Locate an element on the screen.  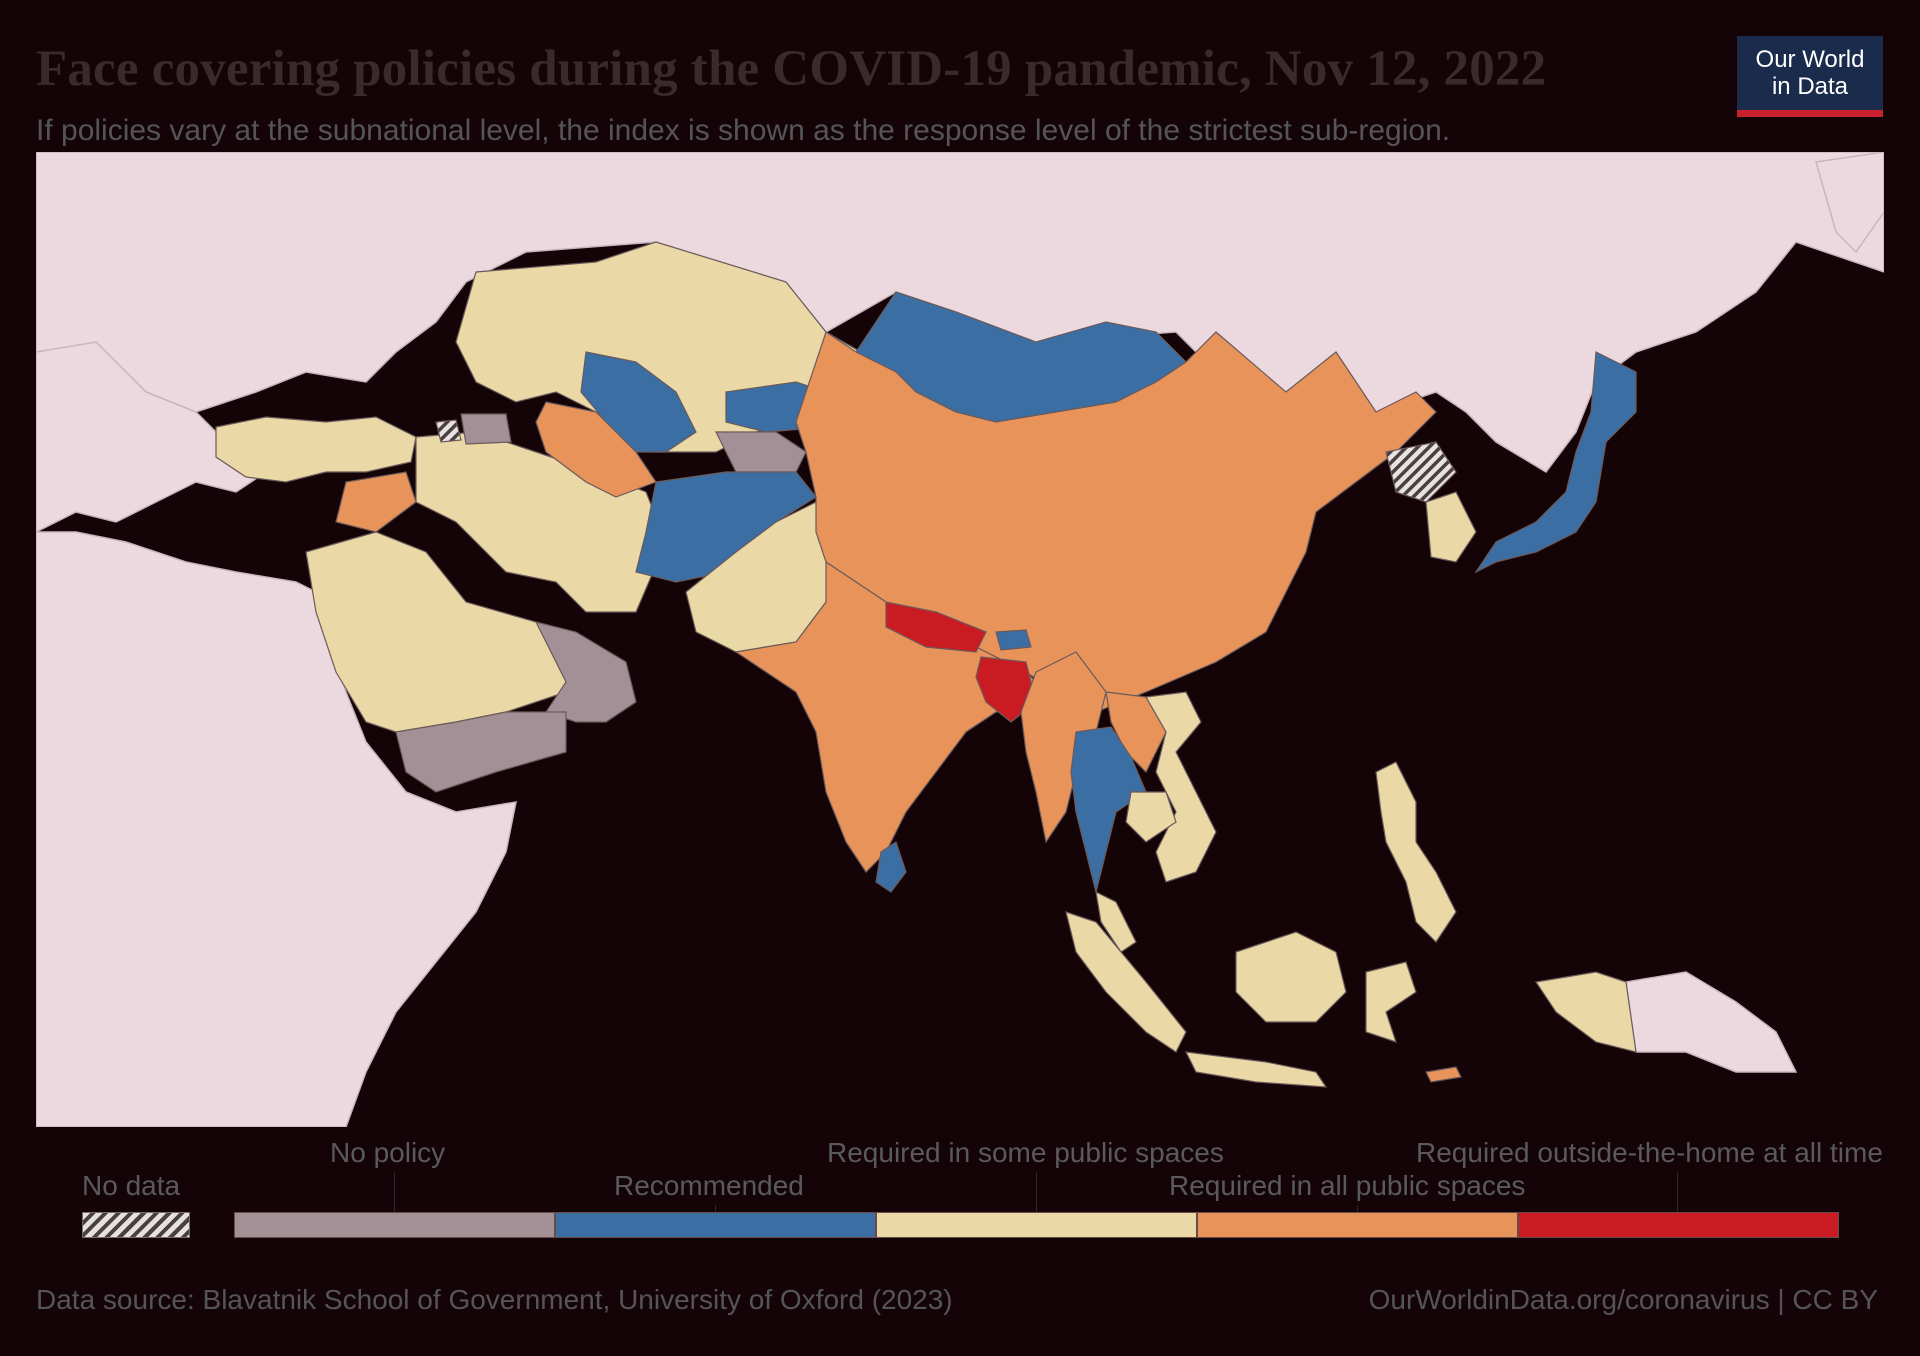
country-indonesia-borneo is located at coordinates (1291, 977).